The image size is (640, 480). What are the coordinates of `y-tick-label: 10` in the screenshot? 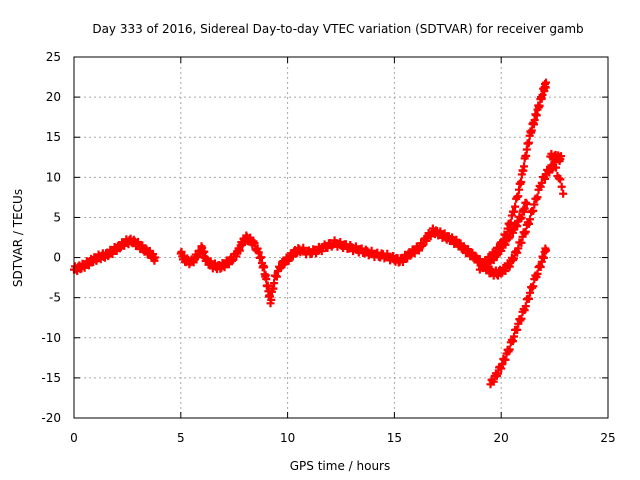 It's located at (53, 177).